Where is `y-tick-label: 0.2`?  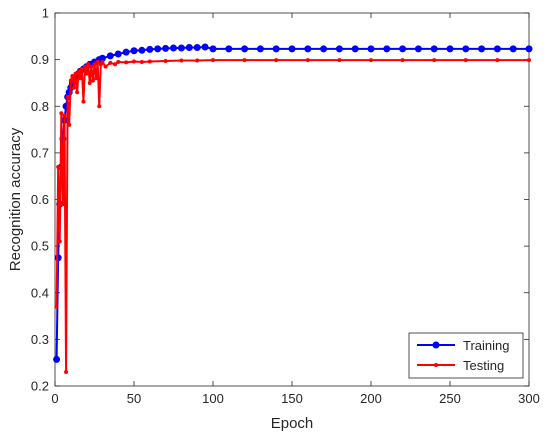
y-tick-label: 0.2 is located at coordinates (40, 386).